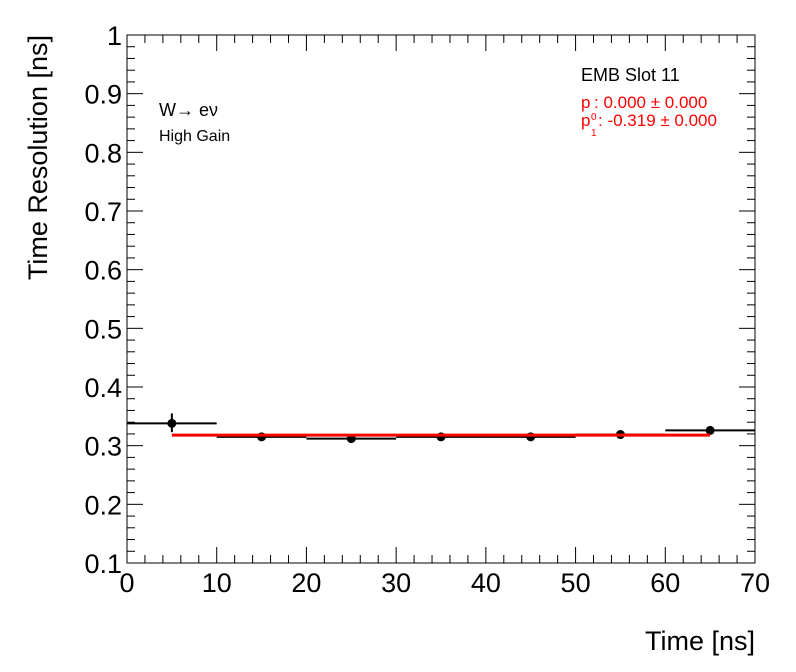  Describe the element at coordinates (103, 271) in the screenshot. I see `y-tick-label: 0.6` at that location.